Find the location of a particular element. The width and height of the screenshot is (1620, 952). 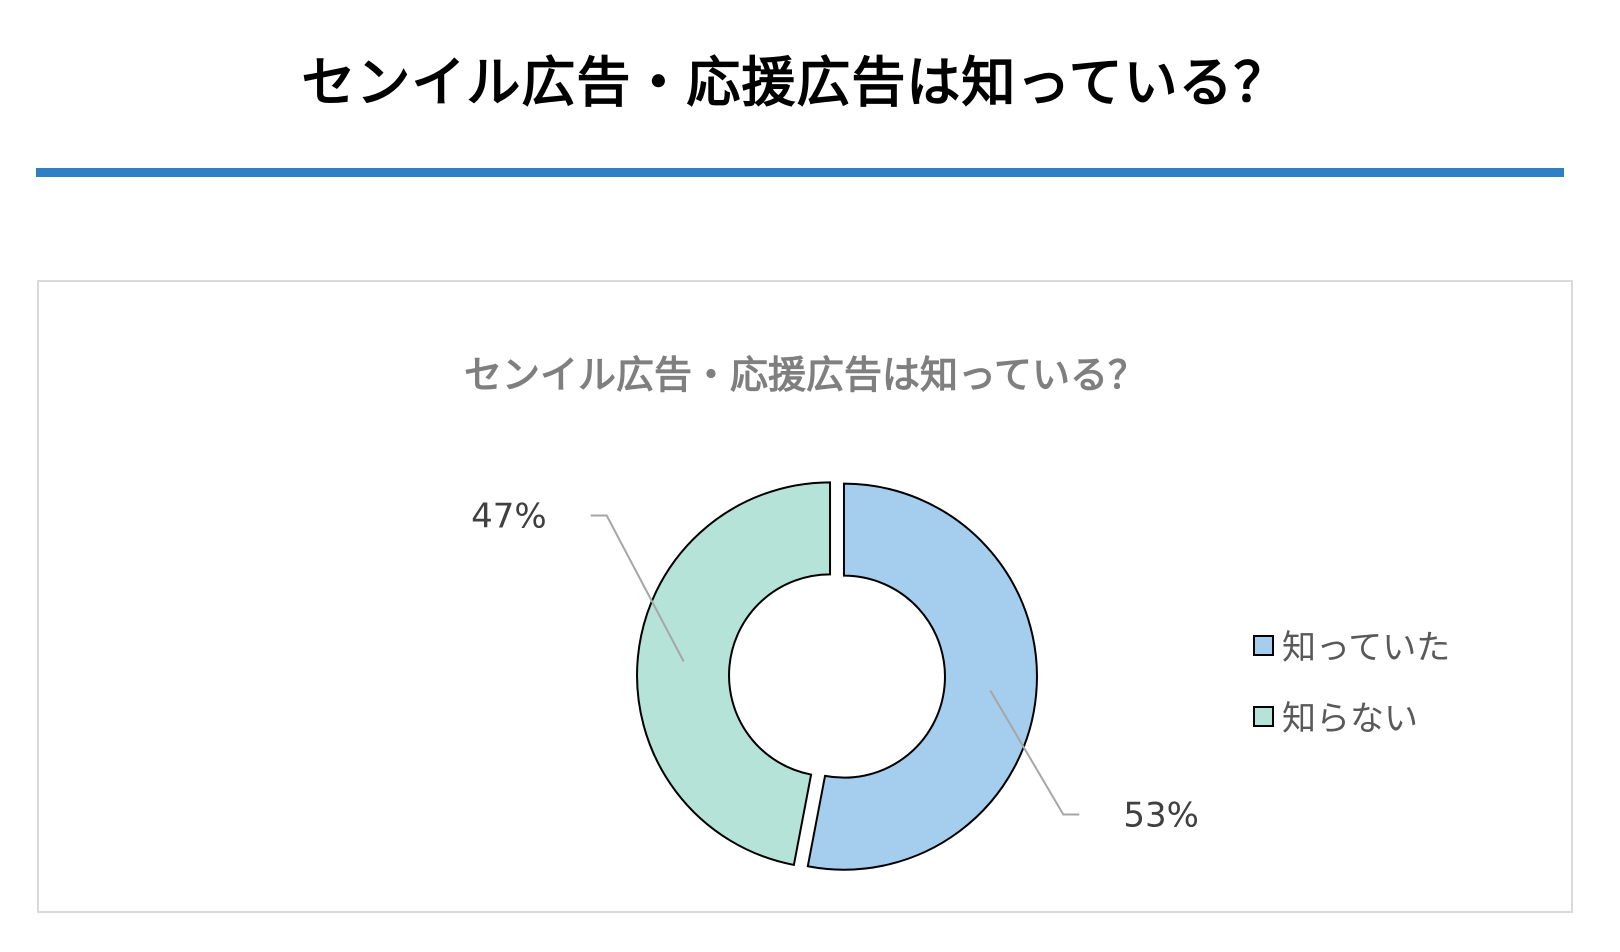

data-label-1: 53% is located at coordinates (1161, 815).